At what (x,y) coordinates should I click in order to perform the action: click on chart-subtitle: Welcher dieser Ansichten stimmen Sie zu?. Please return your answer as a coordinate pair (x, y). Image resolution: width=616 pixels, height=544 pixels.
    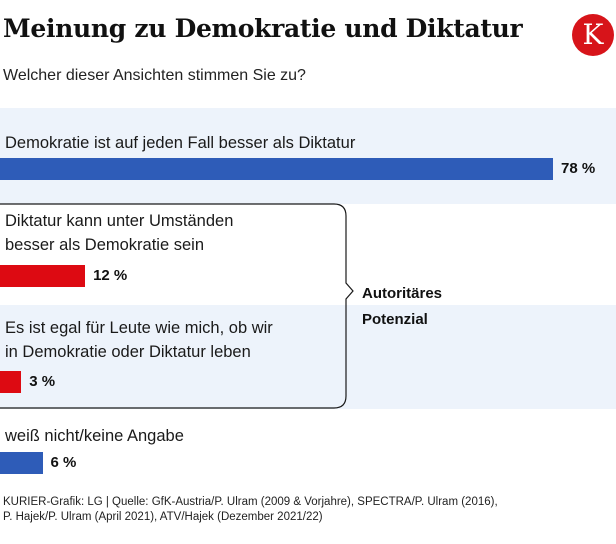
    Looking at the image, I should click on (154, 75).